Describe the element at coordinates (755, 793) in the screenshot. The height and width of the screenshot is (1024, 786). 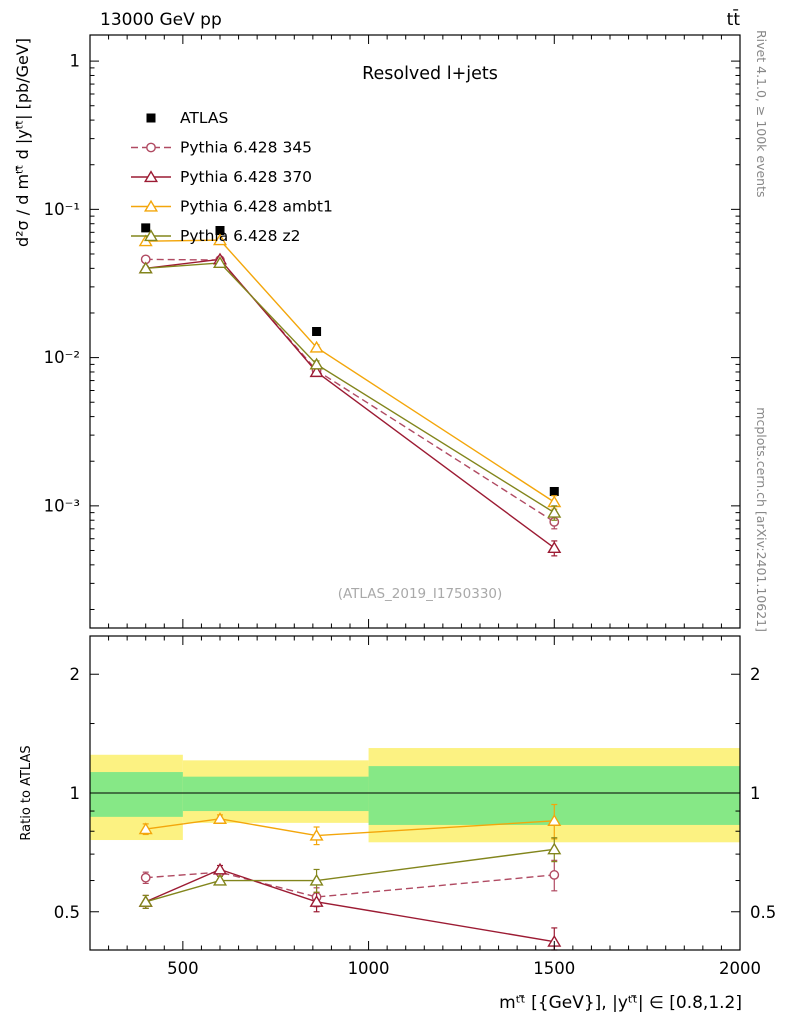
I see `ratio-tick-label-right: 1` at that location.